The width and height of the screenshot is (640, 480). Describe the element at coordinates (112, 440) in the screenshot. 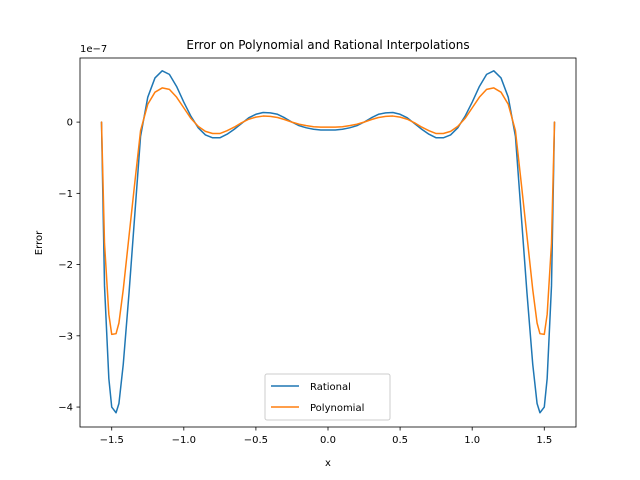

I see `x-tick-label: −1.5` at that location.